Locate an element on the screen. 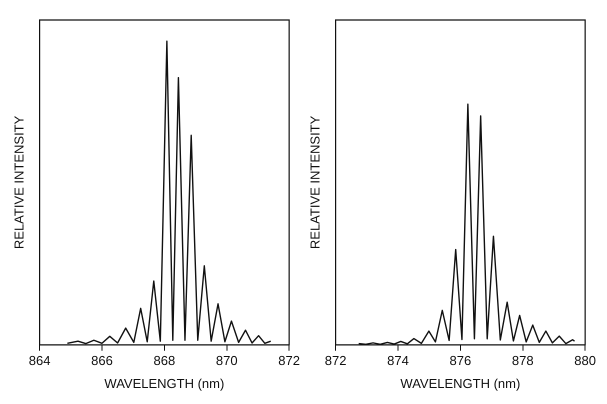  x-tick-label: 878 is located at coordinates (523, 360).